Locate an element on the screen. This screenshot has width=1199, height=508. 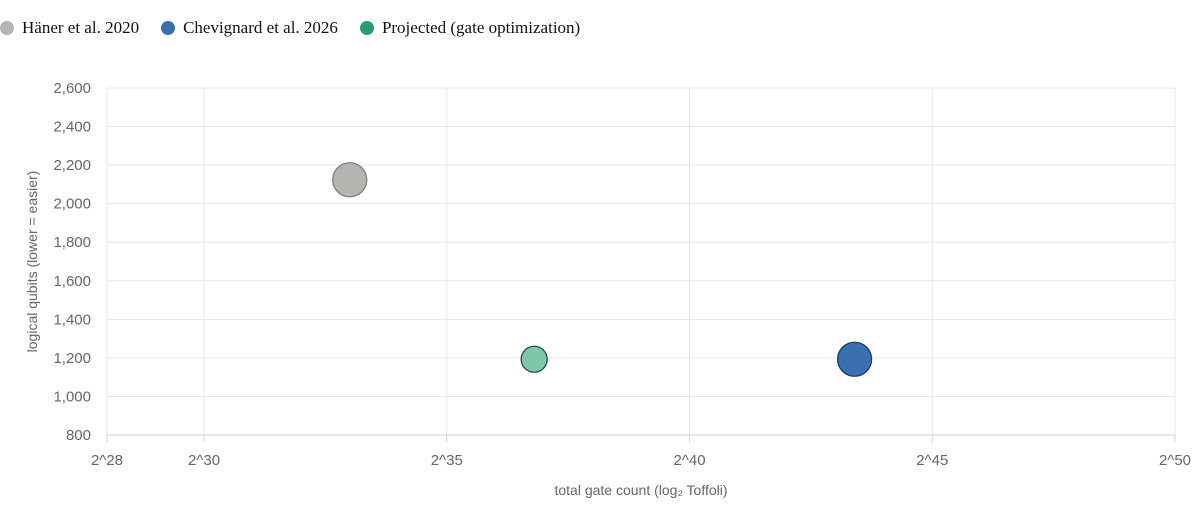
x-axis-title: total gate count (log₂ Toffoli) is located at coordinates (640, 490).